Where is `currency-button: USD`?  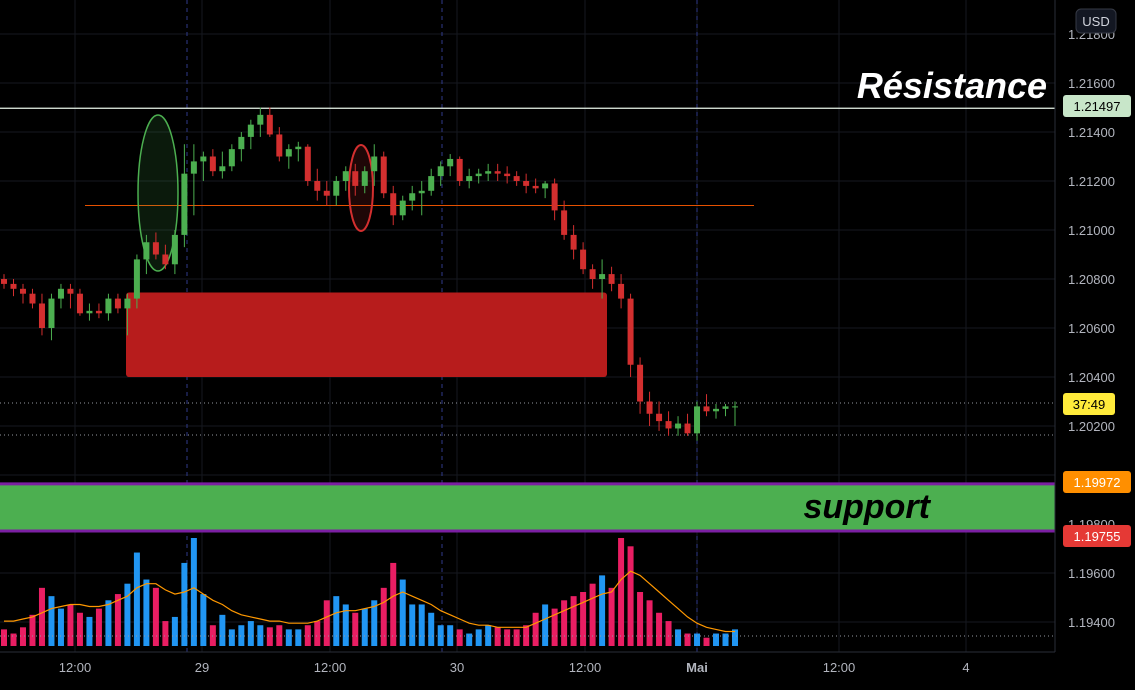 currency-button: USD is located at coordinates (1096, 21).